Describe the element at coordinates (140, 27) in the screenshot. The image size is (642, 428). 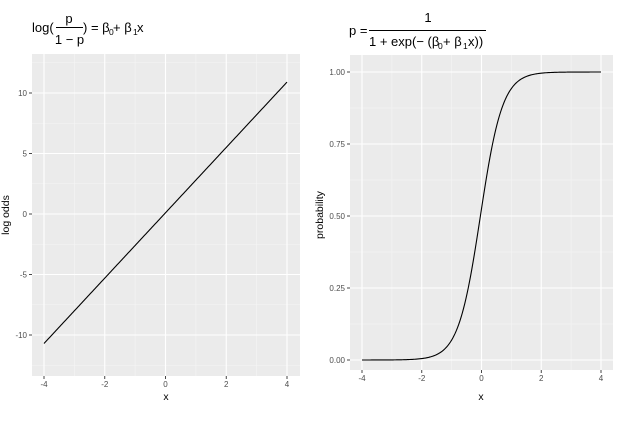
I see `svg-text: x` at that location.